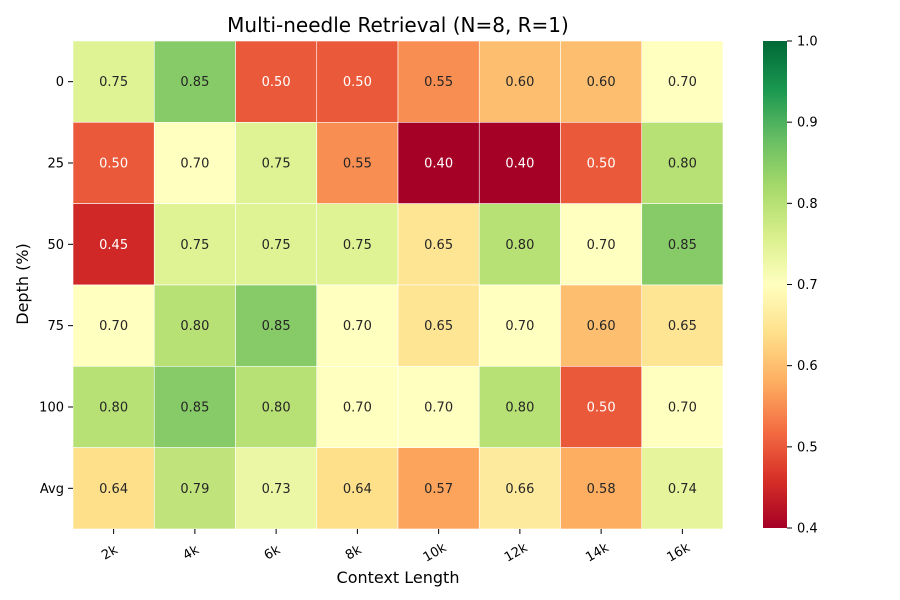 The height and width of the screenshot is (600, 900). I want to click on cell-value-label: 0.57, so click(438, 489).